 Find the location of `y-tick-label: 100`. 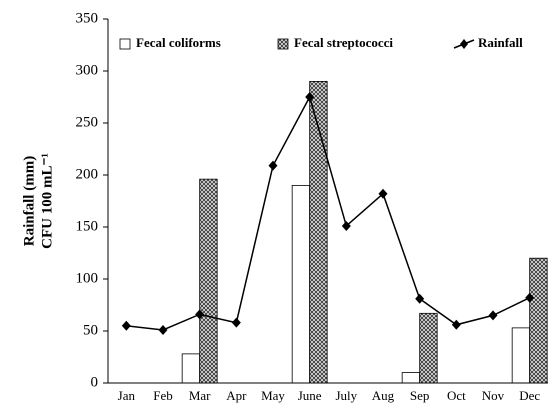

y-tick-label: 100 is located at coordinates (87, 278).